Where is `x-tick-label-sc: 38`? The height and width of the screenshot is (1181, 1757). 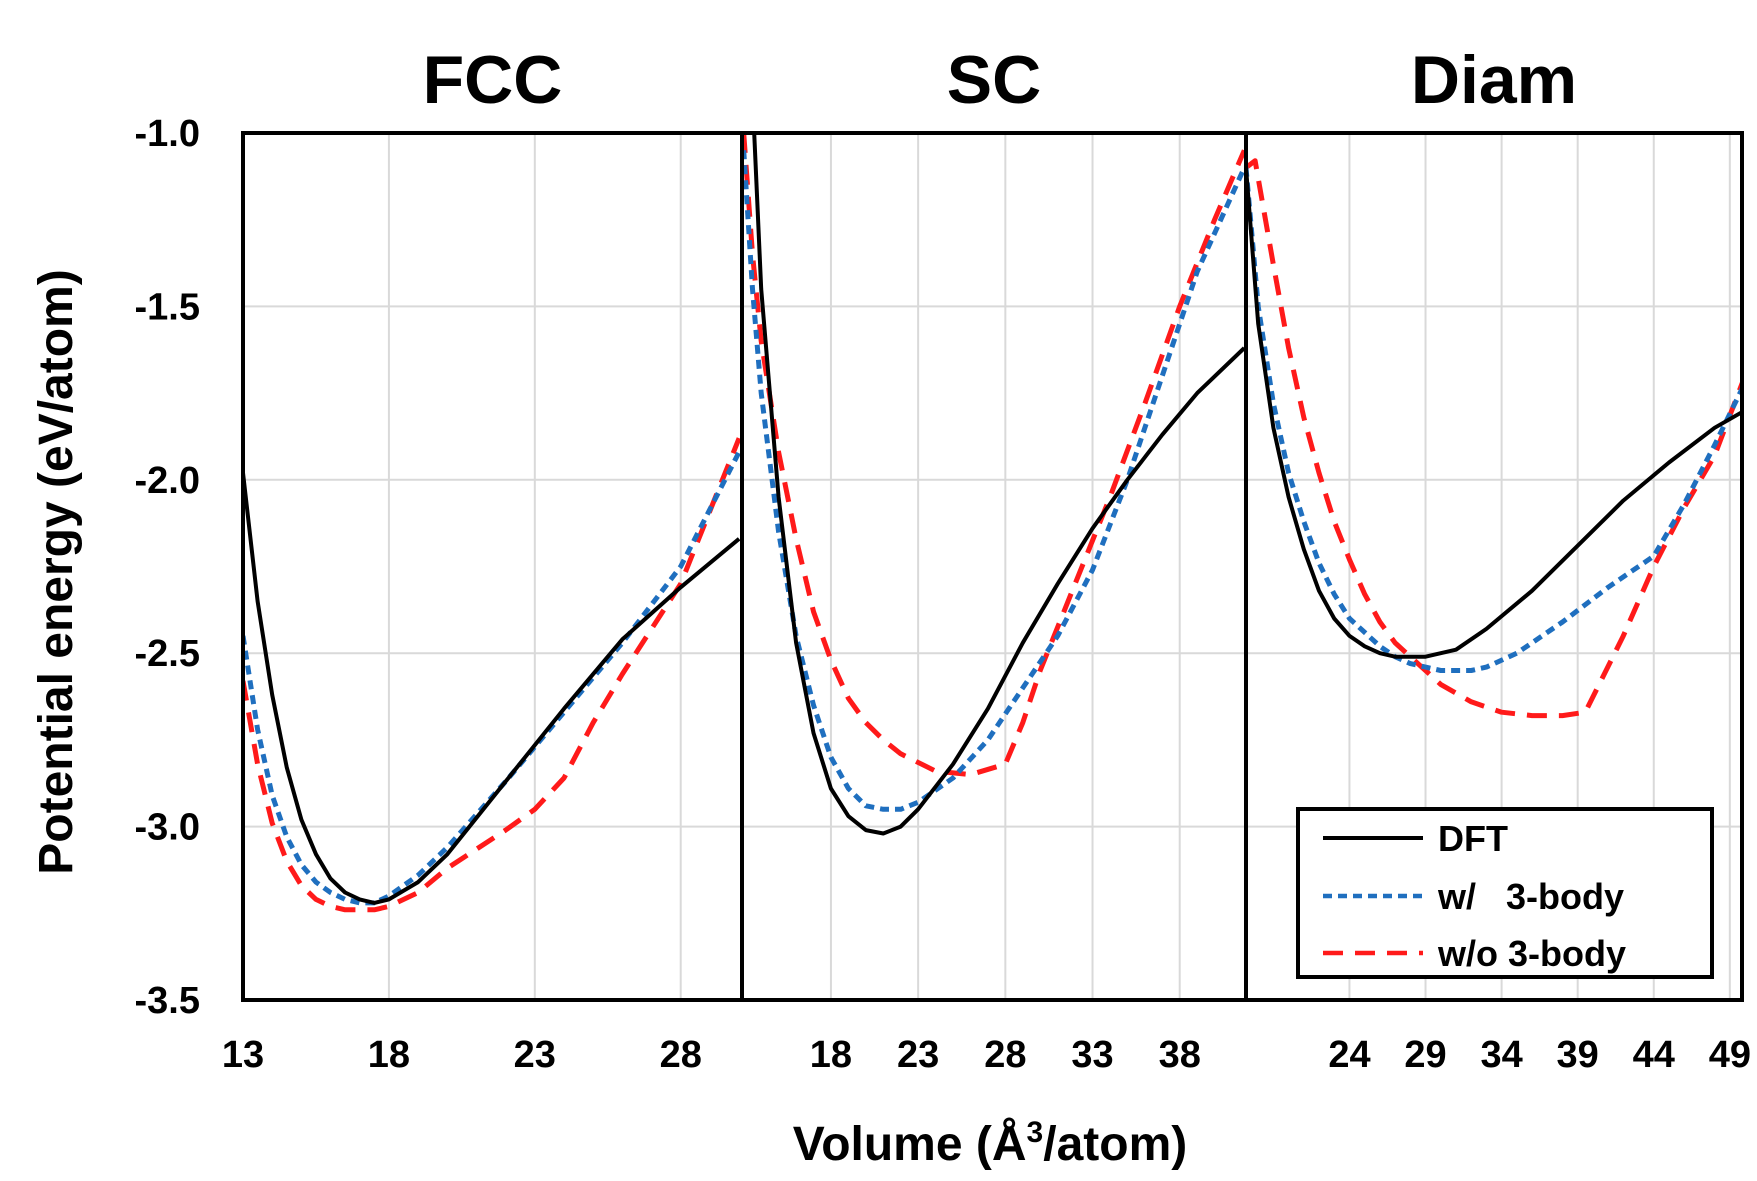
x-tick-label-sc: 38 is located at coordinates (1180, 1055).